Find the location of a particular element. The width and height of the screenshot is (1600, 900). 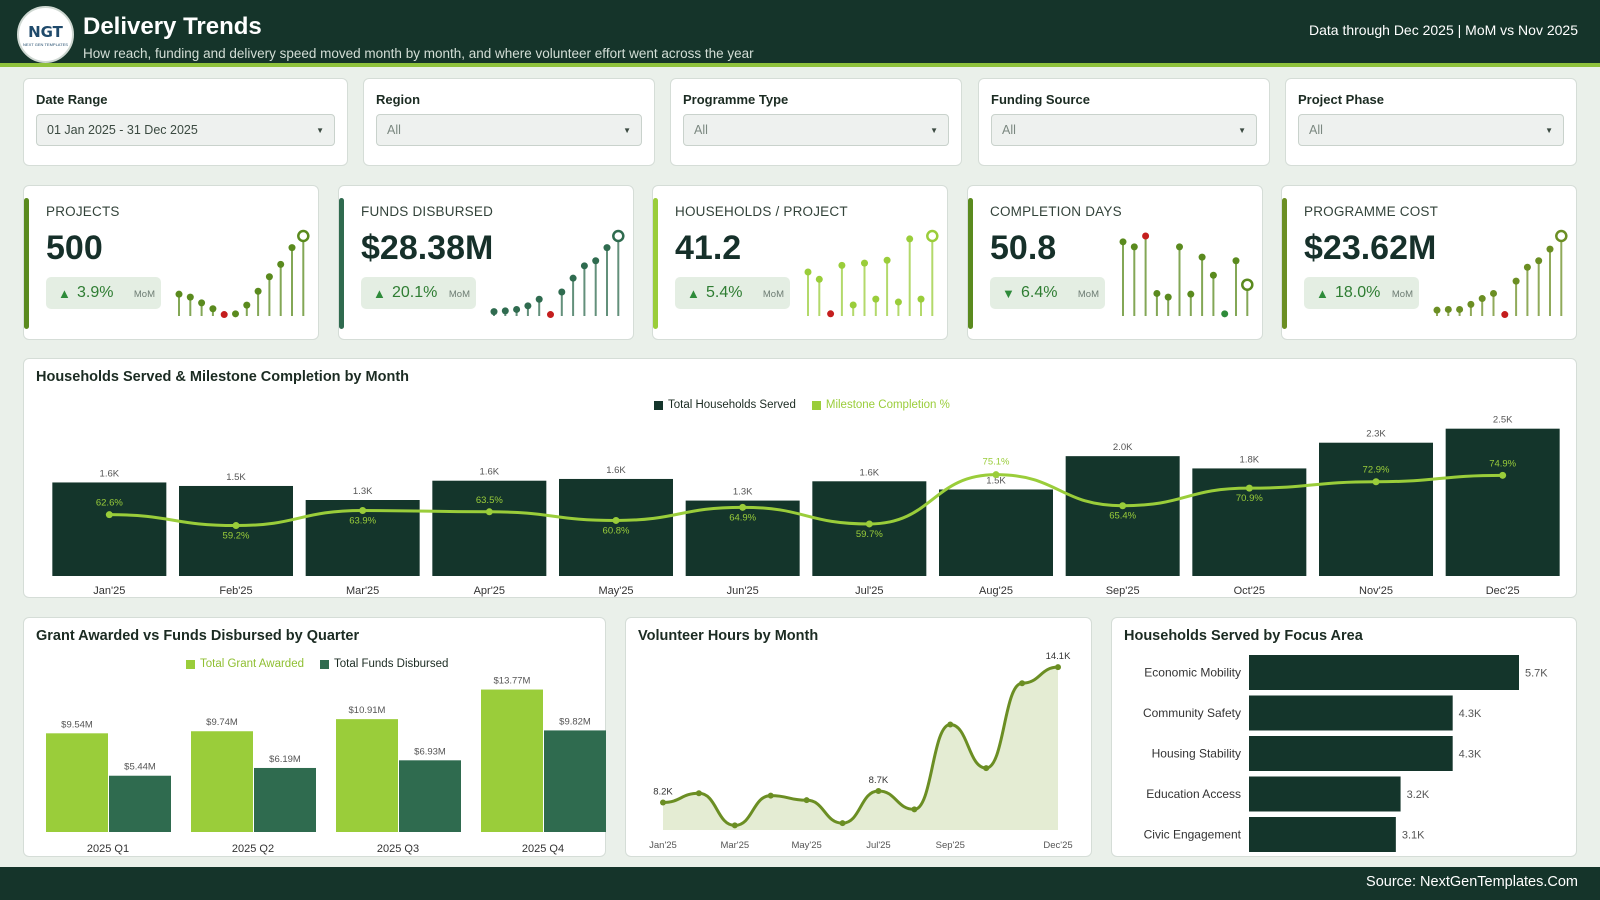

volunteer-area-fill is located at coordinates (860, 748).